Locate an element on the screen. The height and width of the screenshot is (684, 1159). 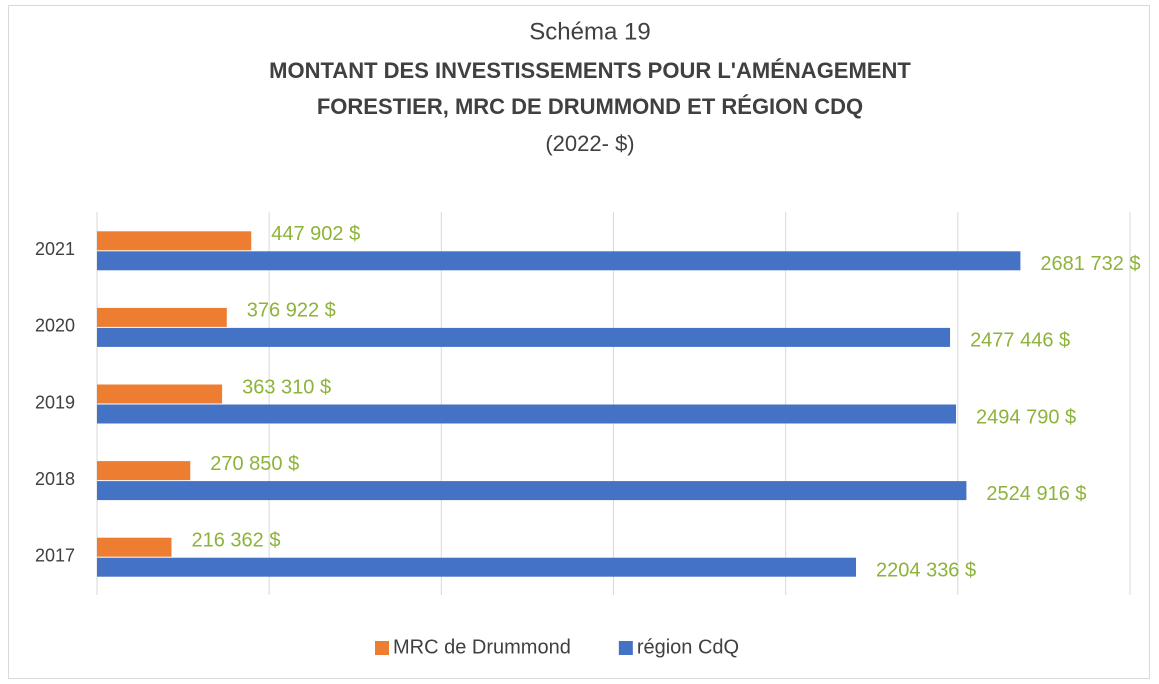
chart-subtitle: (2022- $) is located at coordinates (589, 143).